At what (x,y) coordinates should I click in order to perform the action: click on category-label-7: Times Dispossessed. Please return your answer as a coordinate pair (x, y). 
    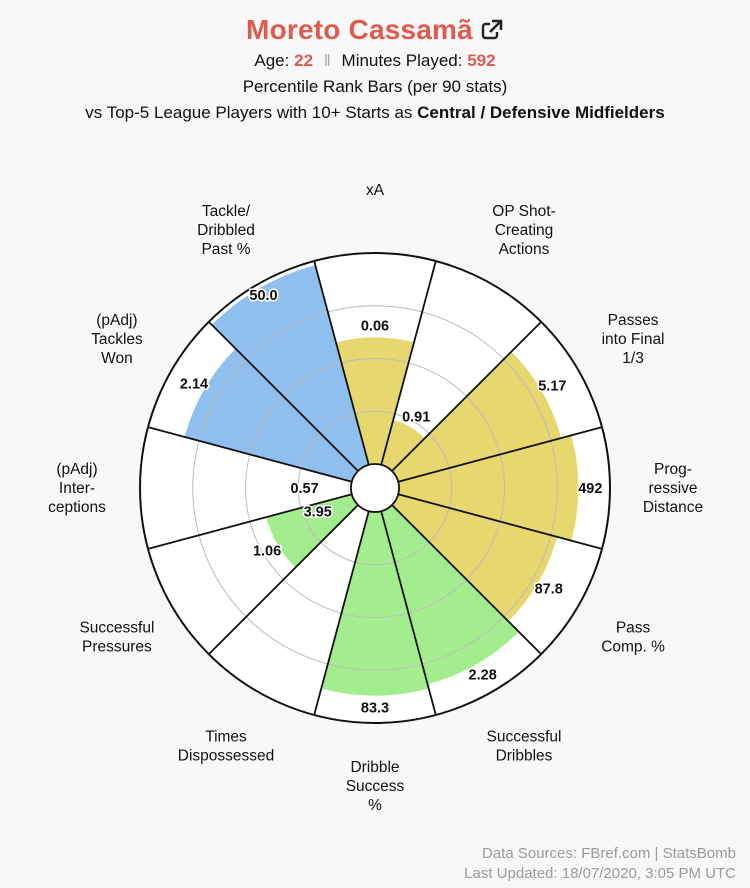
    Looking at the image, I should click on (226, 747).